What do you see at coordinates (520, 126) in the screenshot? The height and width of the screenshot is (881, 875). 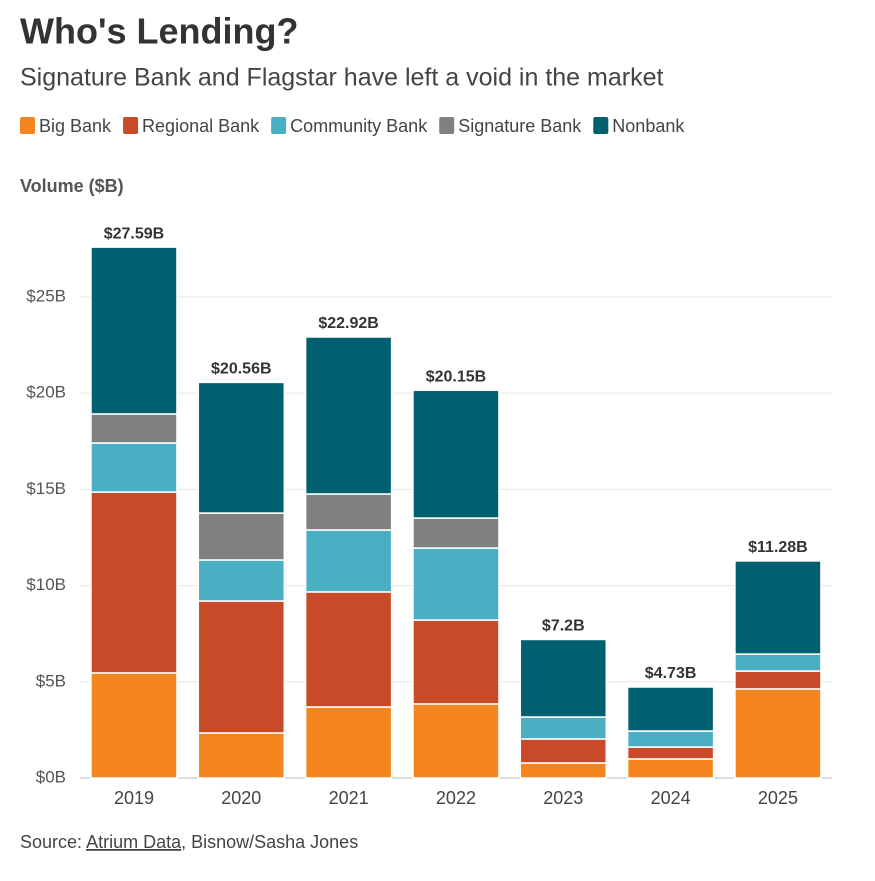 I see `legend-label: Signature Bank` at bounding box center [520, 126].